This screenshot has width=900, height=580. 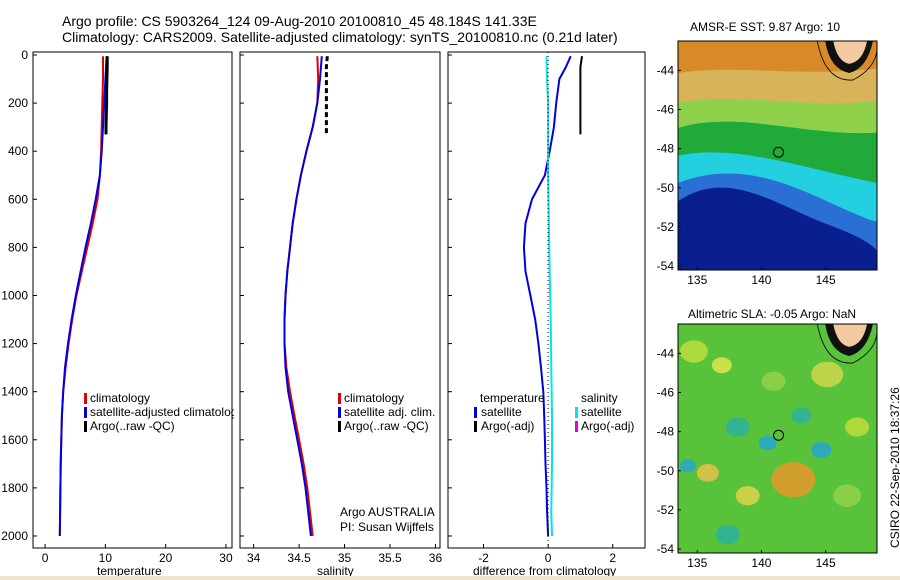 I want to click on legend-sal-argo-label: Argo(..raw -QC), so click(x=386, y=426).